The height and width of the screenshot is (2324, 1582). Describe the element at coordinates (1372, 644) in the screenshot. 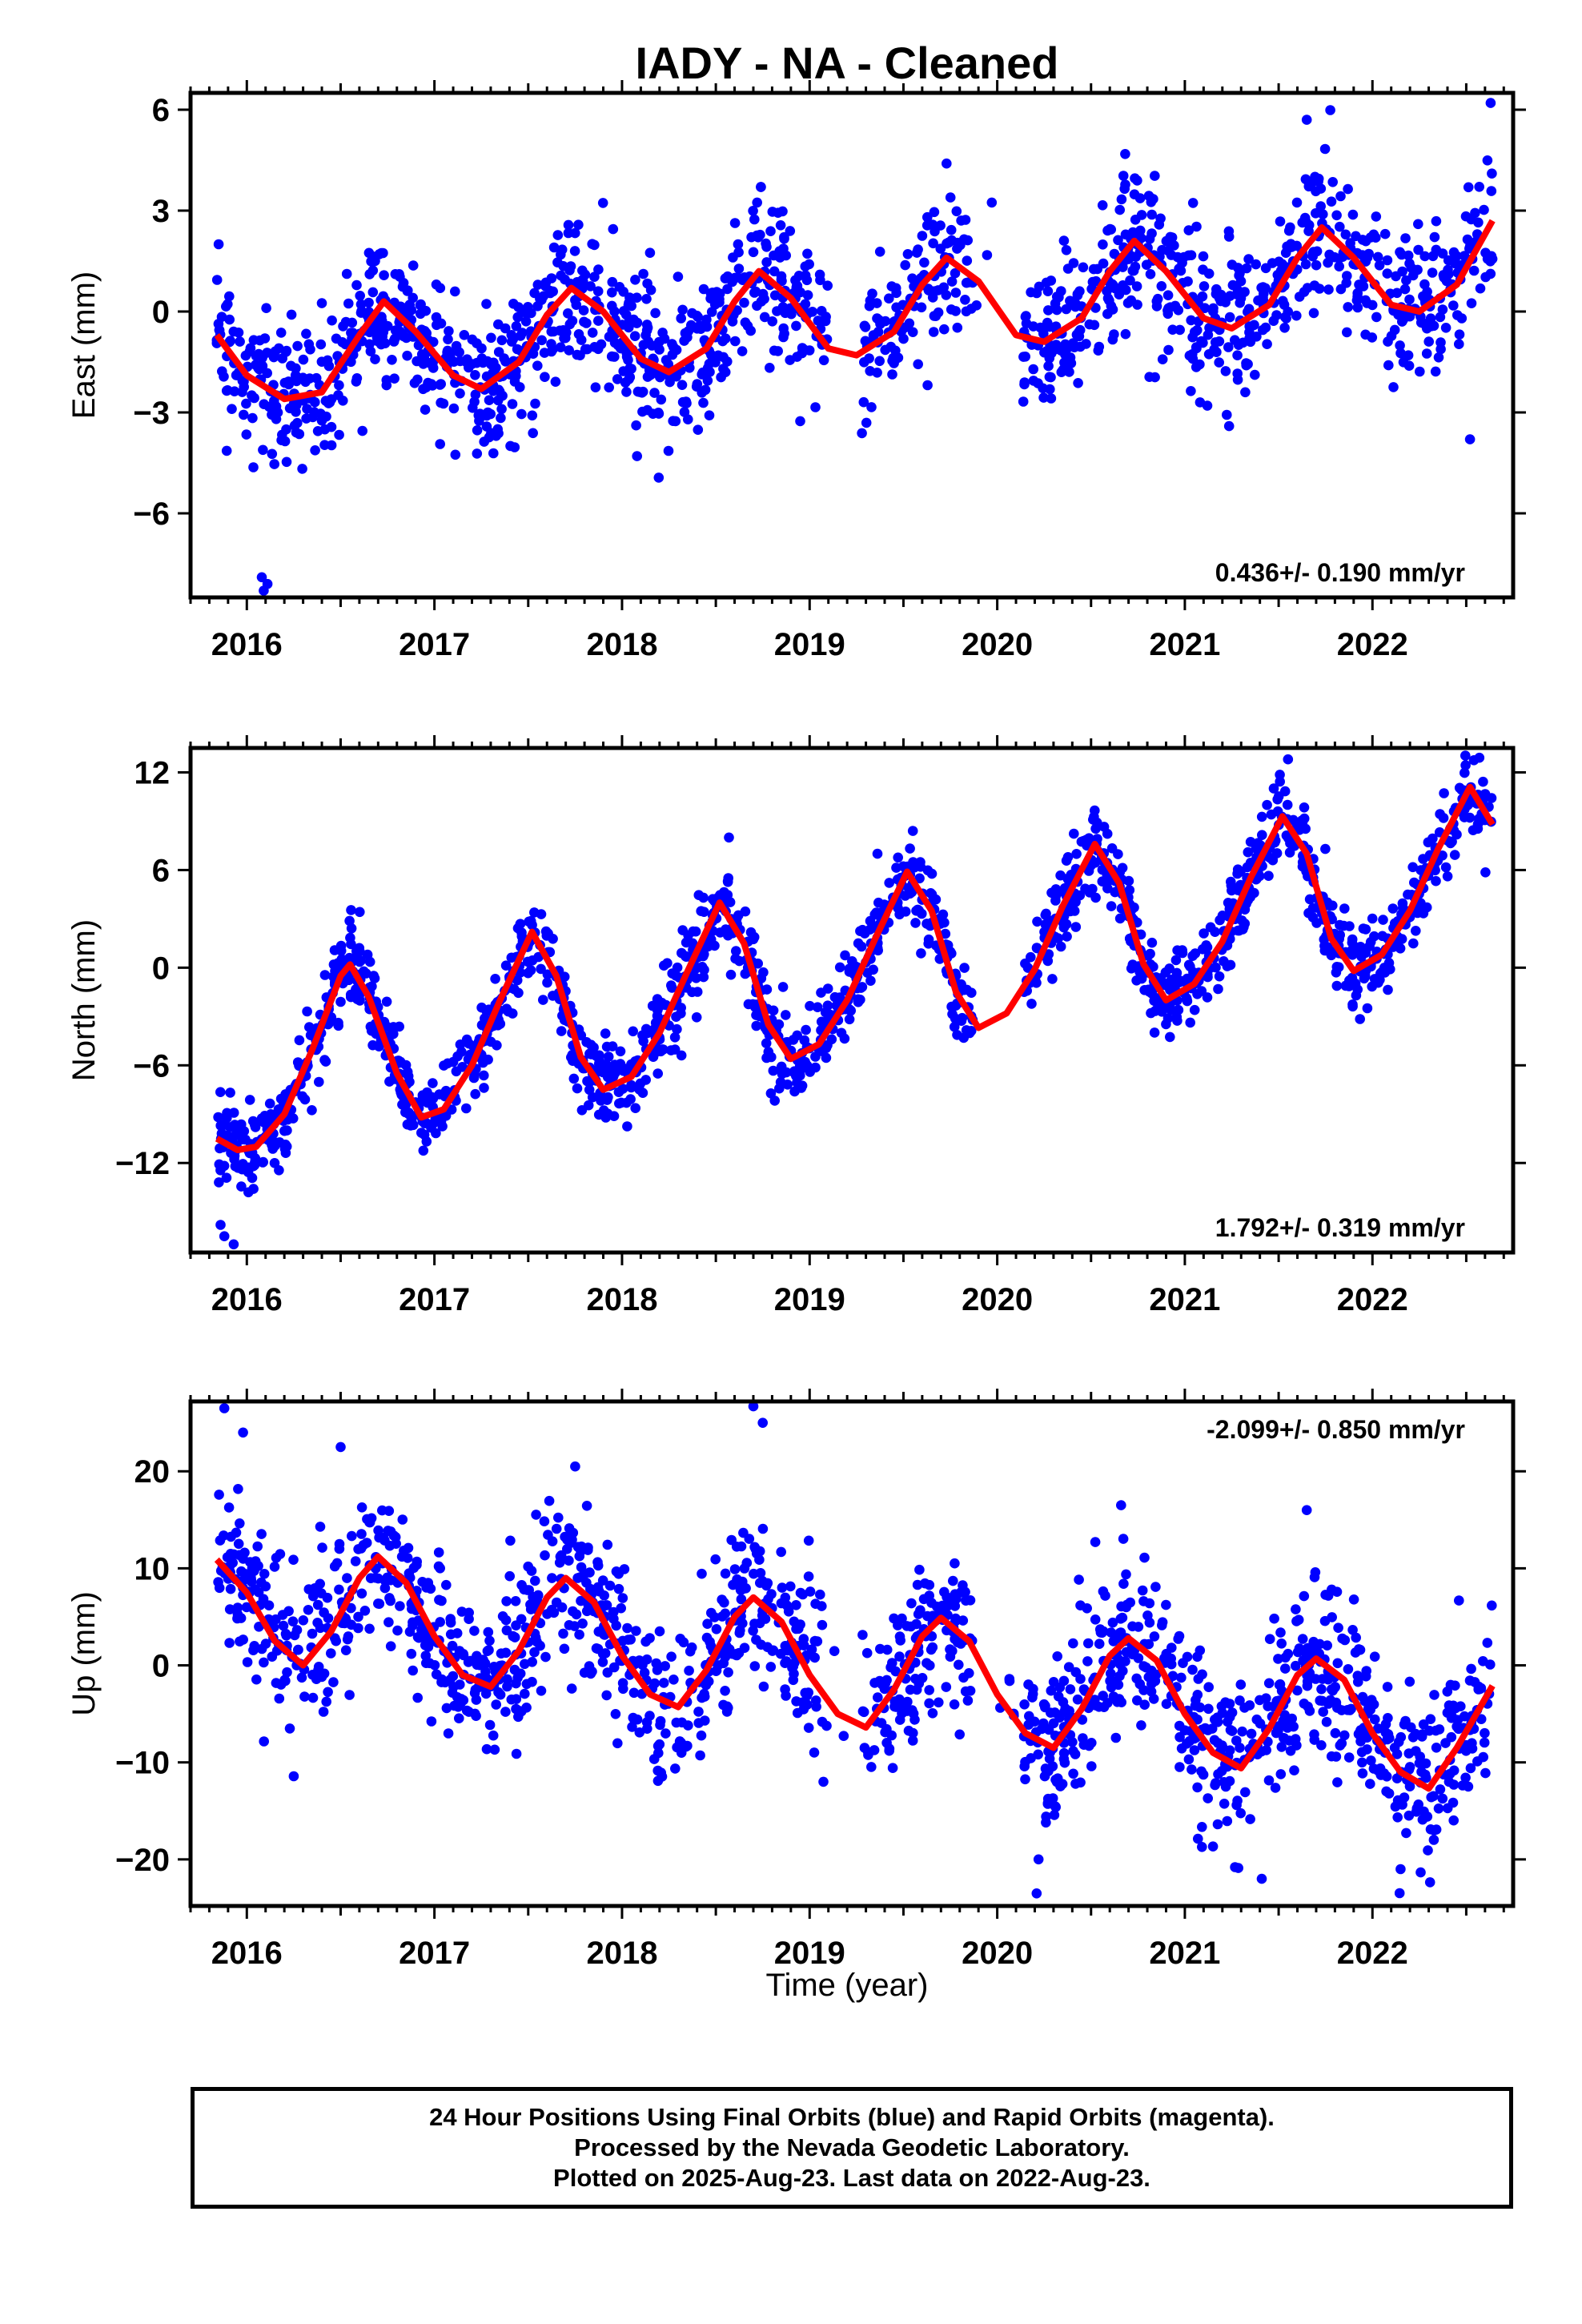

I see `x-tick-label: 2022` at that location.